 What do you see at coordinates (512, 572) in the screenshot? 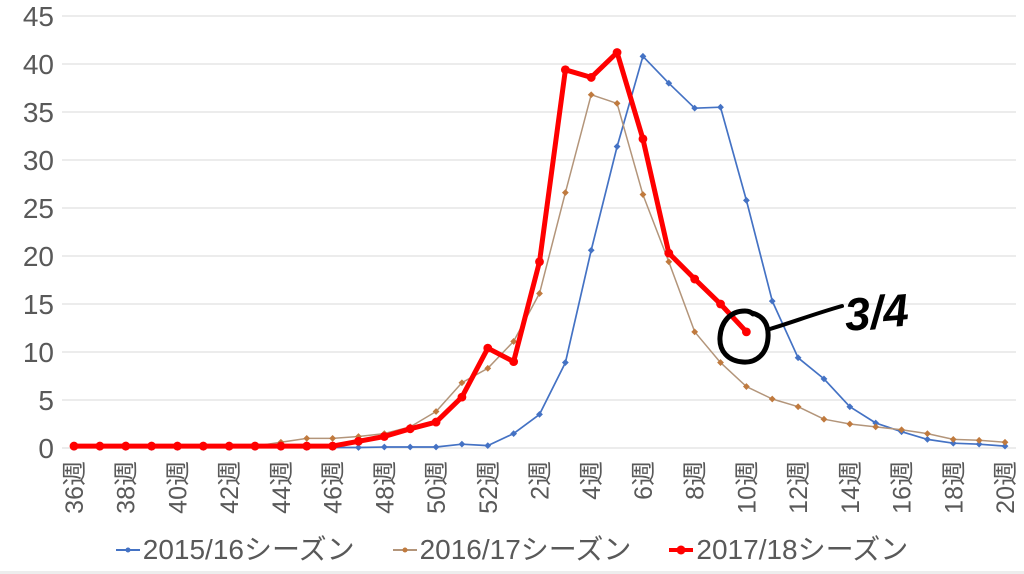
I see `window-bottom-edge` at bounding box center [512, 572].